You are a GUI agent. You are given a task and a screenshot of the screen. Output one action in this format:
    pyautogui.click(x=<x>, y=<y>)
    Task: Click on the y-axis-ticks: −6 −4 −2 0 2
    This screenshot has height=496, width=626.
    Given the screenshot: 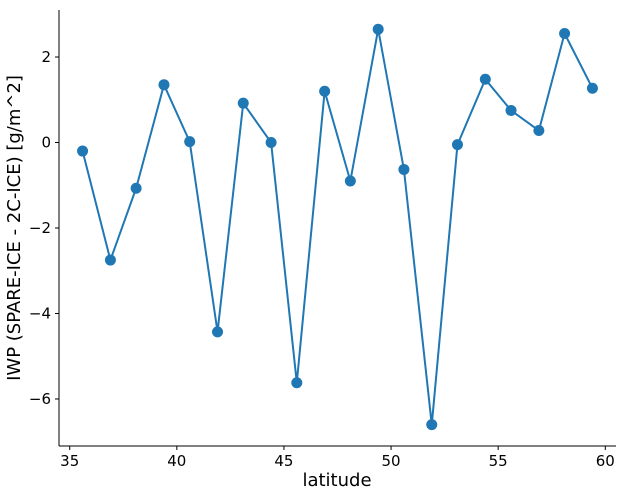 What is the action you would take?
    pyautogui.click(x=44, y=228)
    